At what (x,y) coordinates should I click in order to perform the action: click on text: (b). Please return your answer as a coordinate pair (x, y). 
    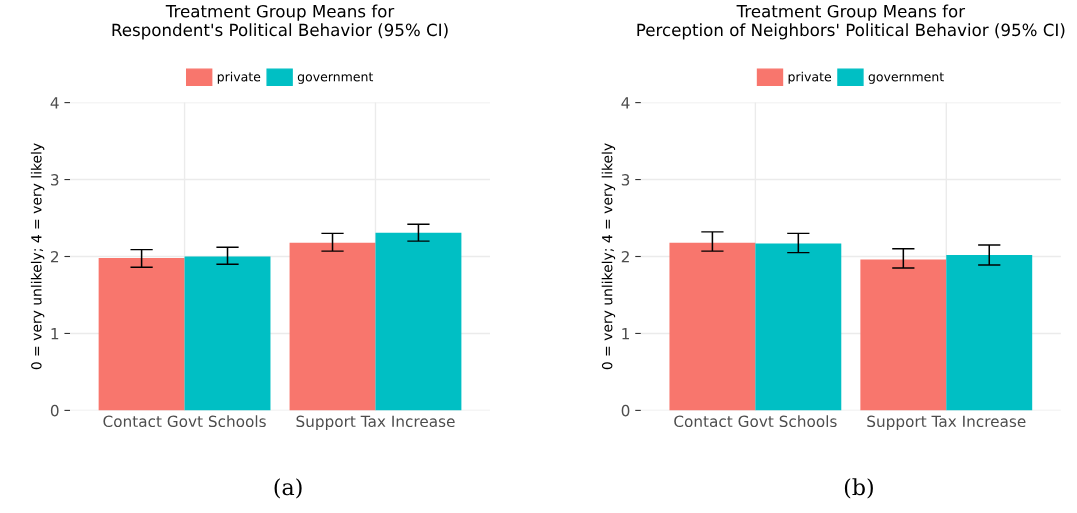
    Looking at the image, I should click on (858, 488).